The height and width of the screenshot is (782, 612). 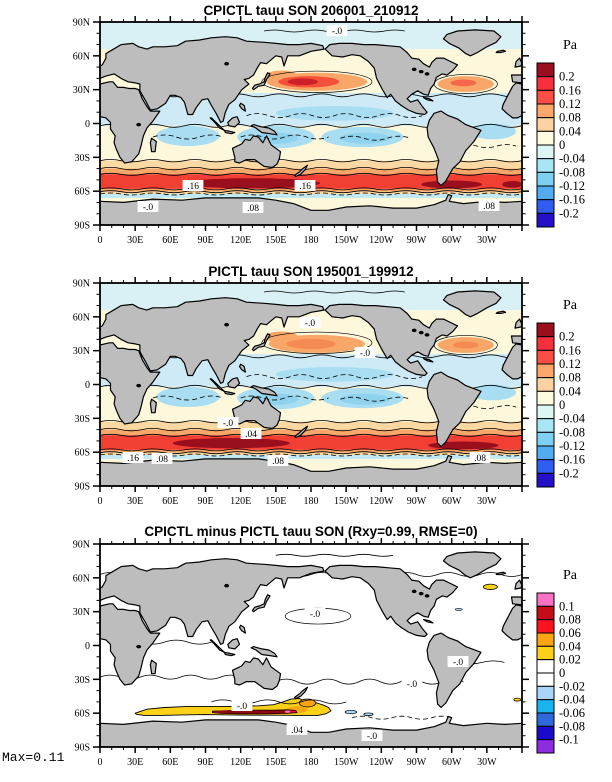 I want to click on x-tick-label: 60E, so click(x=170, y=240).